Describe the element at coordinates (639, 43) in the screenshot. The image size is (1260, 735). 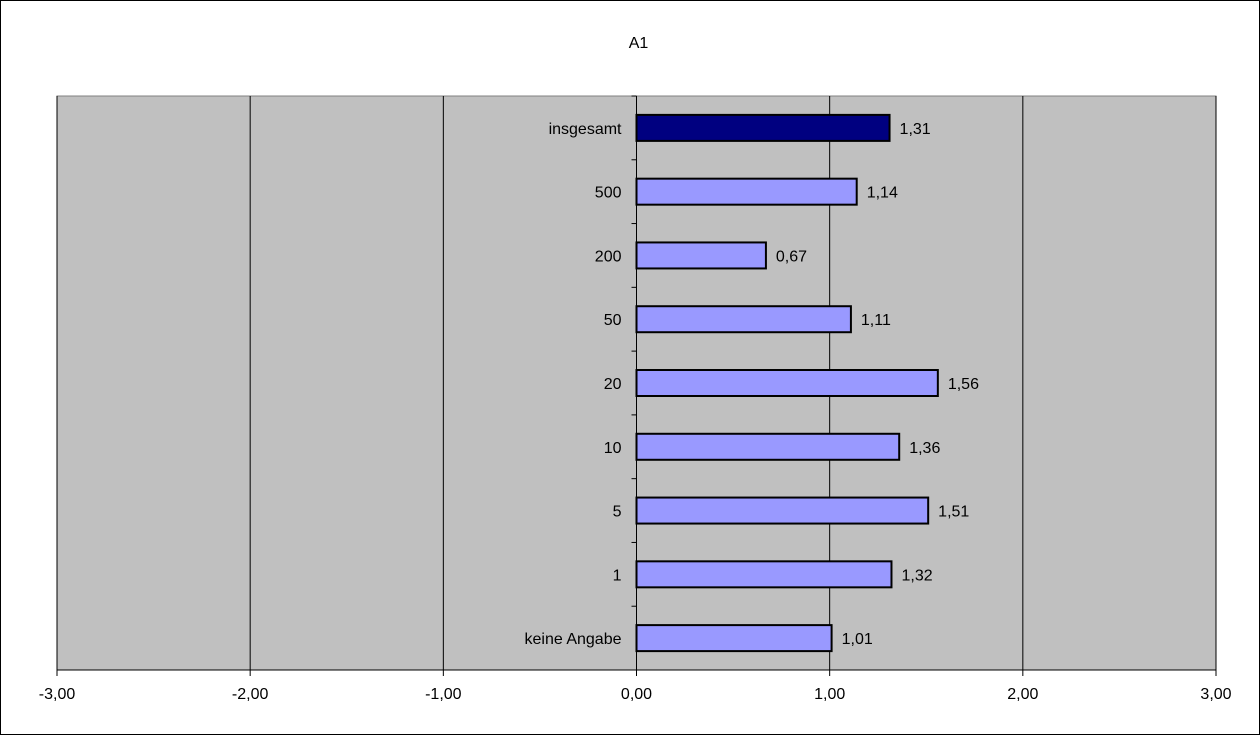
I see `chart-title: A1` at that location.